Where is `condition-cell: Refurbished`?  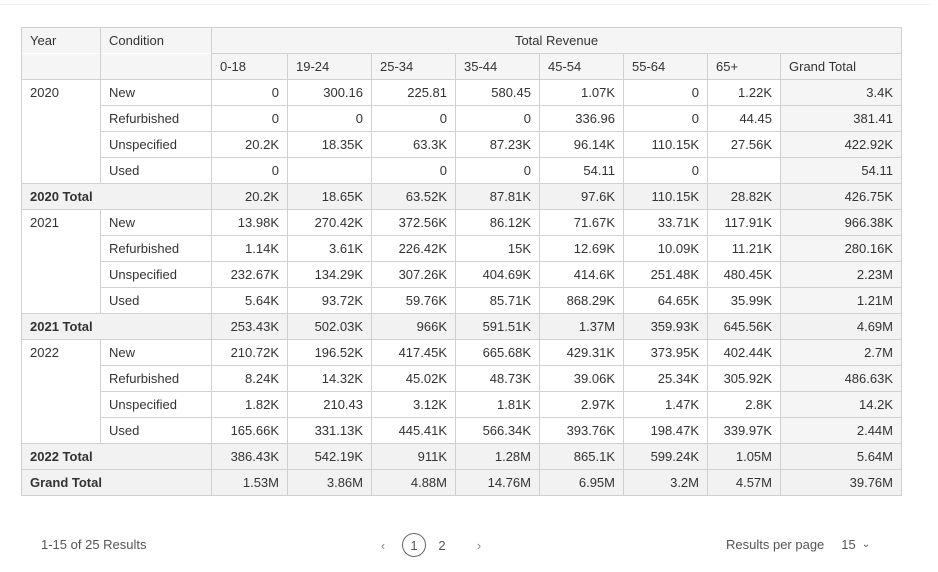 condition-cell: Refurbished is located at coordinates (156, 248).